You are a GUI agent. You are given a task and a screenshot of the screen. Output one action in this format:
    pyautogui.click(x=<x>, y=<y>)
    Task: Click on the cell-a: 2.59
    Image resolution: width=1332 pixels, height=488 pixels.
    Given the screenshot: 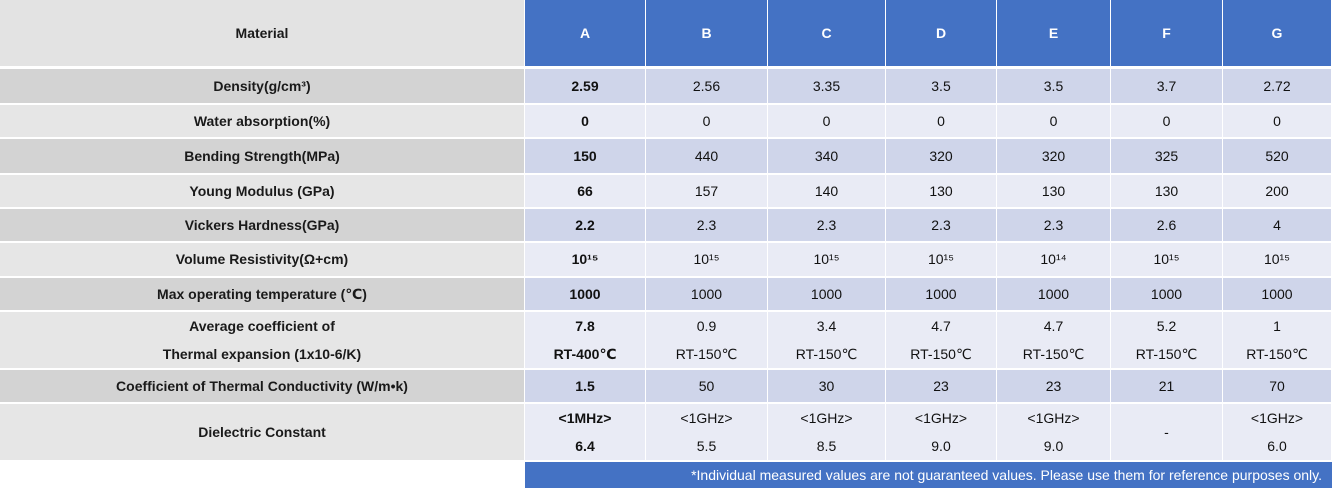 What is the action you would take?
    pyautogui.click(x=585, y=86)
    